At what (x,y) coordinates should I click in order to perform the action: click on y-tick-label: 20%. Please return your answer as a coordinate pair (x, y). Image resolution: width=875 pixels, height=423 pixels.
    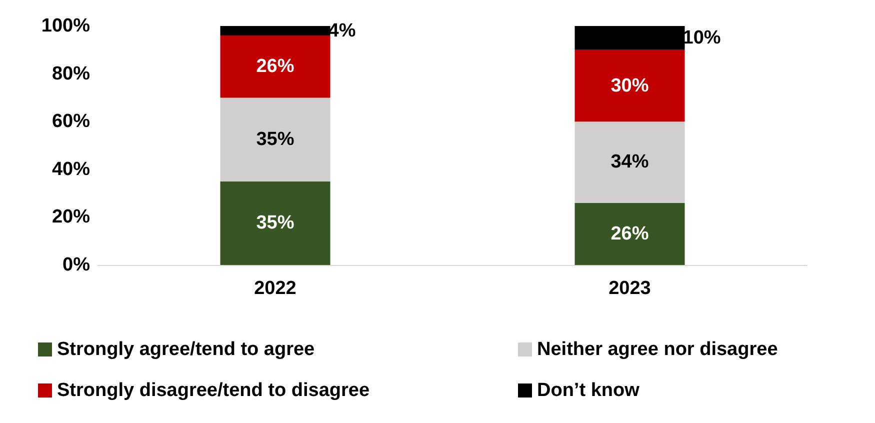
    Looking at the image, I should click on (71, 217).